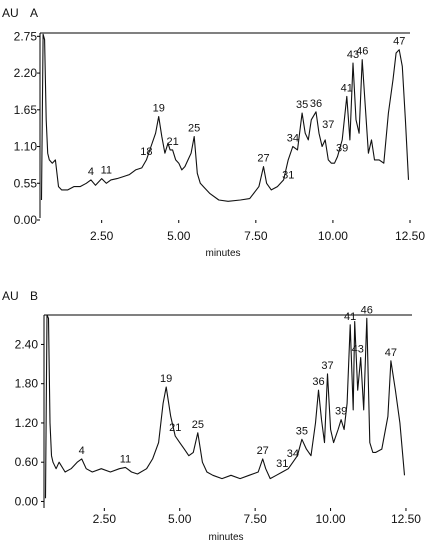 The image size is (427, 550). What do you see at coordinates (26, 36) in the screenshot?
I see `y-tick-label: 2.75` at bounding box center [26, 36].